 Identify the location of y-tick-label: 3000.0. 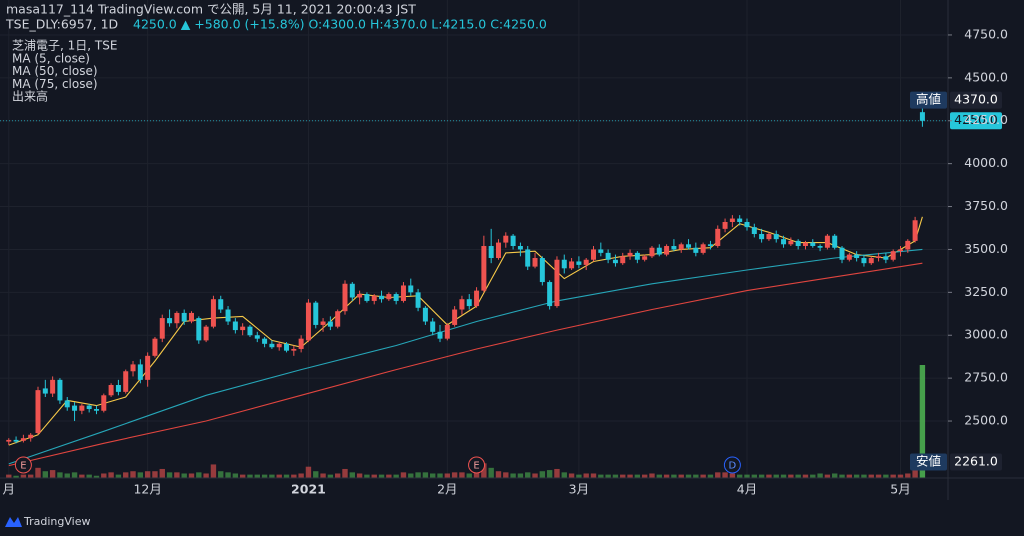
(986, 334).